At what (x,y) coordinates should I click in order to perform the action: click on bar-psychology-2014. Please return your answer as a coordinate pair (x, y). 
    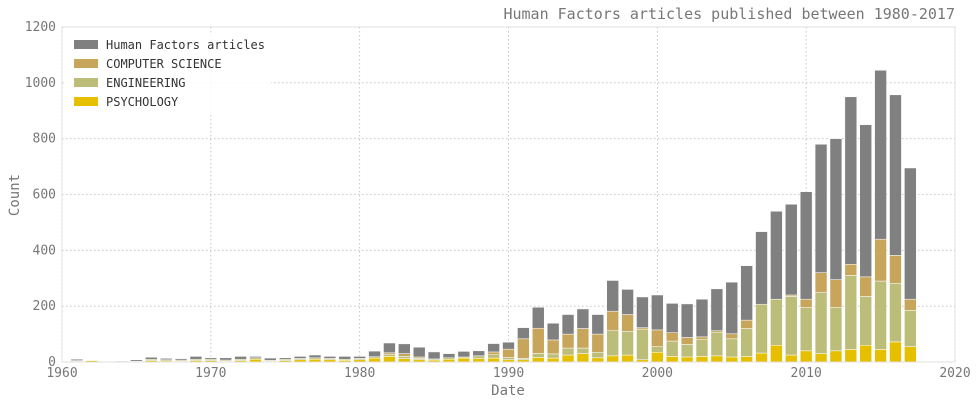
    Looking at the image, I should click on (865, 354).